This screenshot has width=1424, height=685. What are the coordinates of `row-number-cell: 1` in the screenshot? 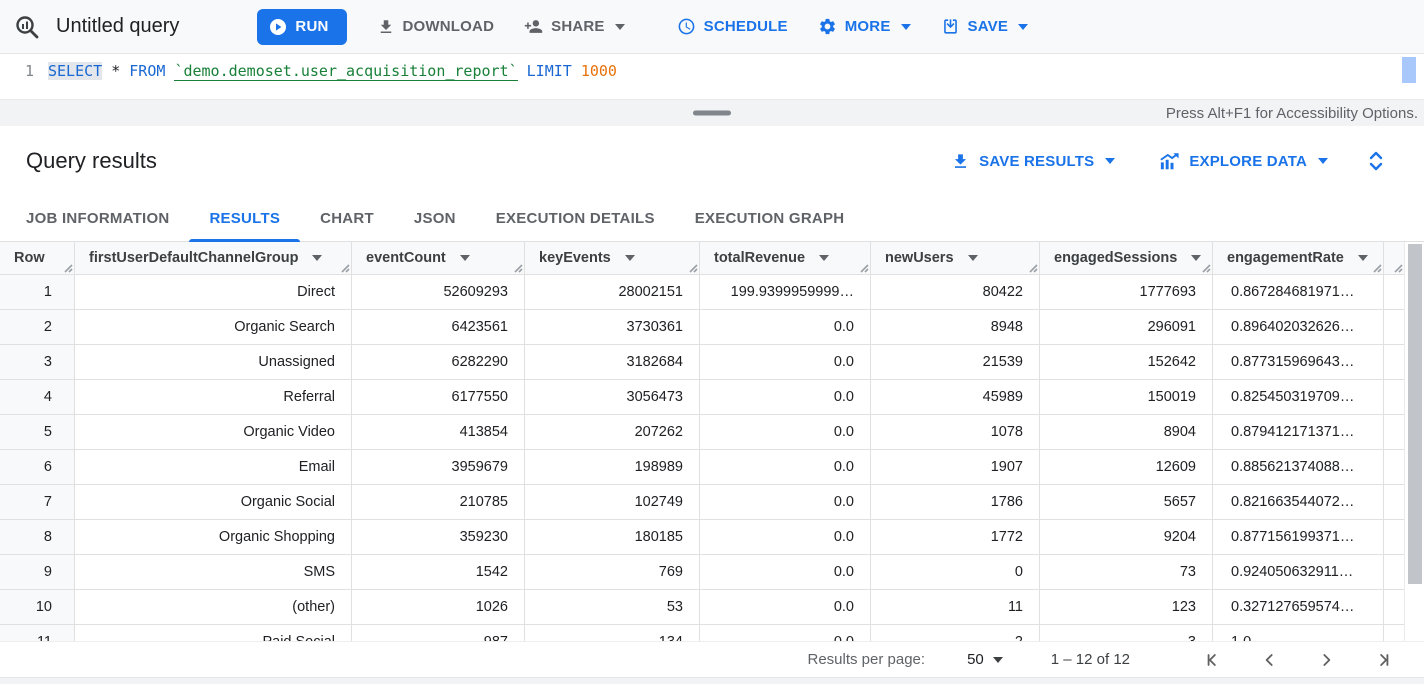 It's located at (37, 292).